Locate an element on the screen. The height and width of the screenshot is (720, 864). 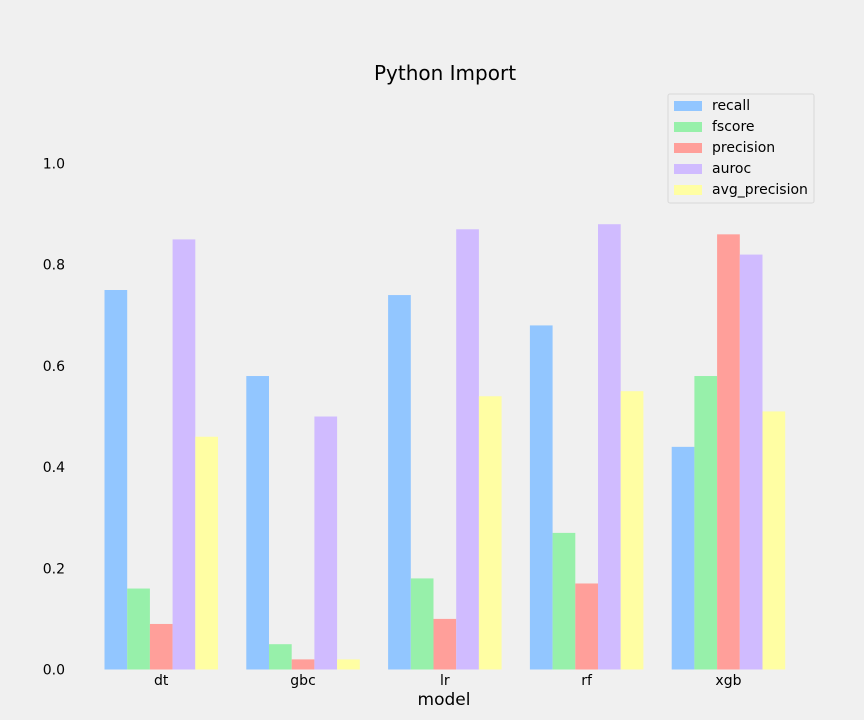
legend-swatch-avg_precision is located at coordinates (688, 190).